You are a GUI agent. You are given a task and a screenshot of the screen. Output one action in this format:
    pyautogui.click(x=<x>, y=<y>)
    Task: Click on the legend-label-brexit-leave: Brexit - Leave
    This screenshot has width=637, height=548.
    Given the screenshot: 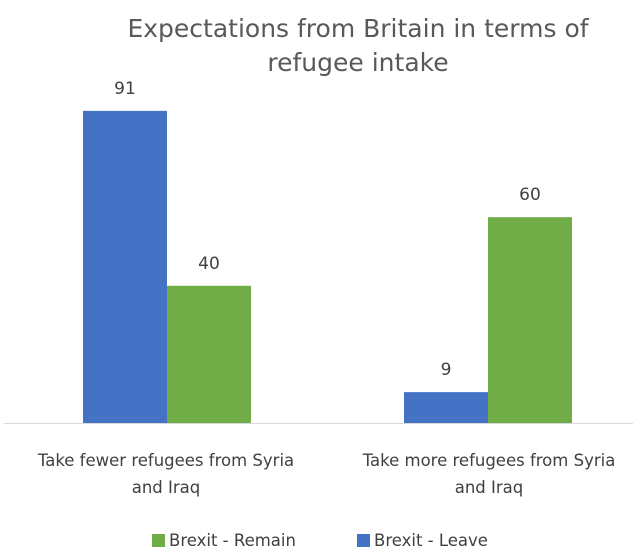 What is the action you would take?
    pyautogui.click(x=431, y=539)
    